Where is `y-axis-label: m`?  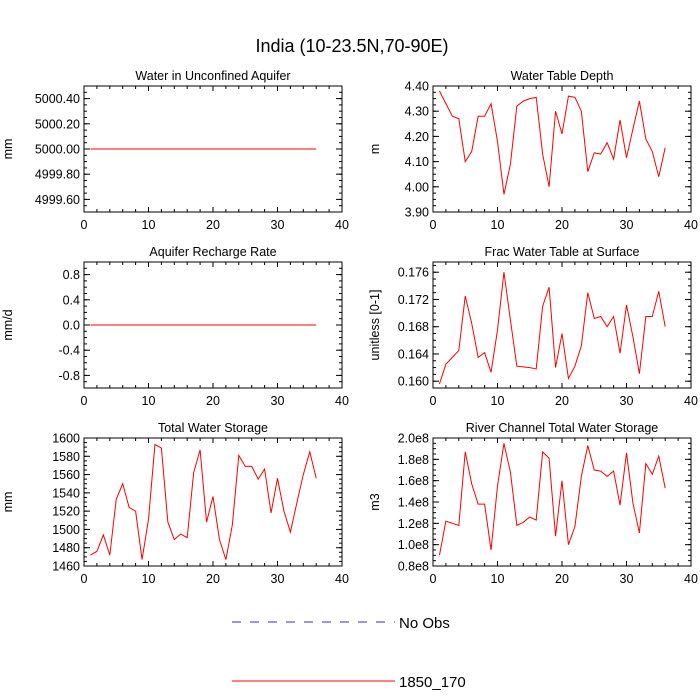
y-axis-label: m is located at coordinates (375, 149).